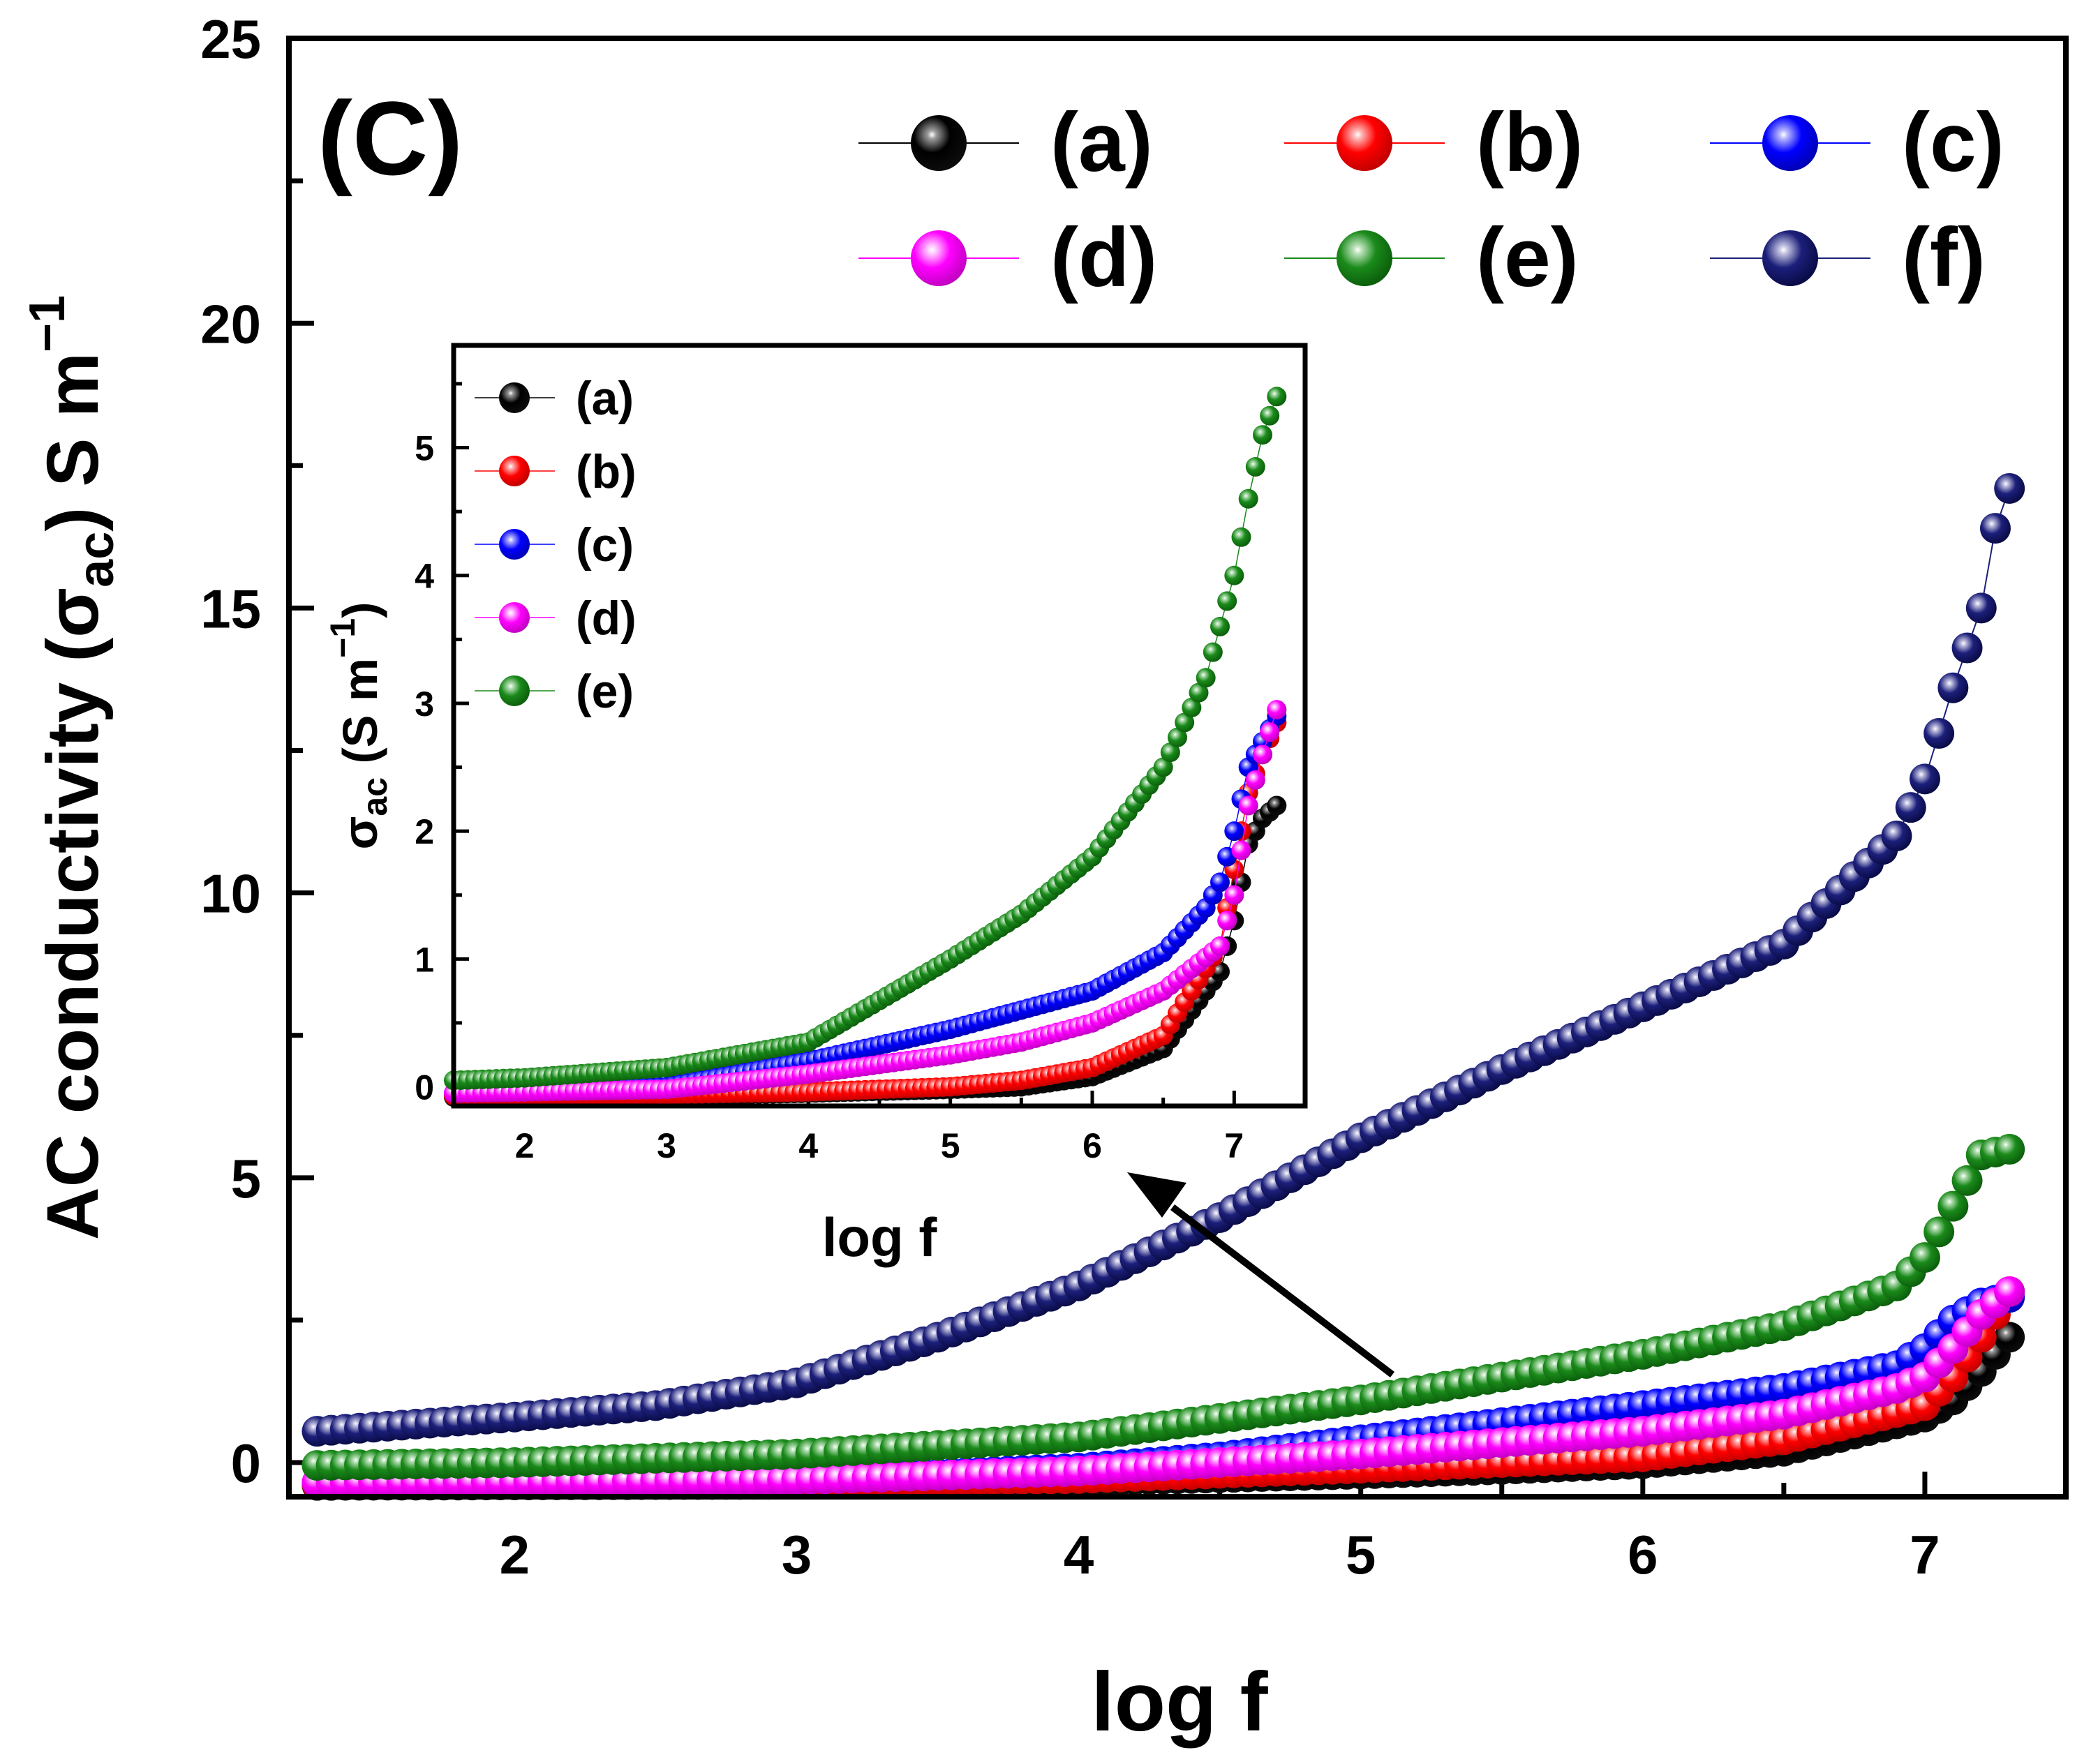  What do you see at coordinates (425, 577) in the screenshot?
I see `y-tick-label: 4` at bounding box center [425, 577].